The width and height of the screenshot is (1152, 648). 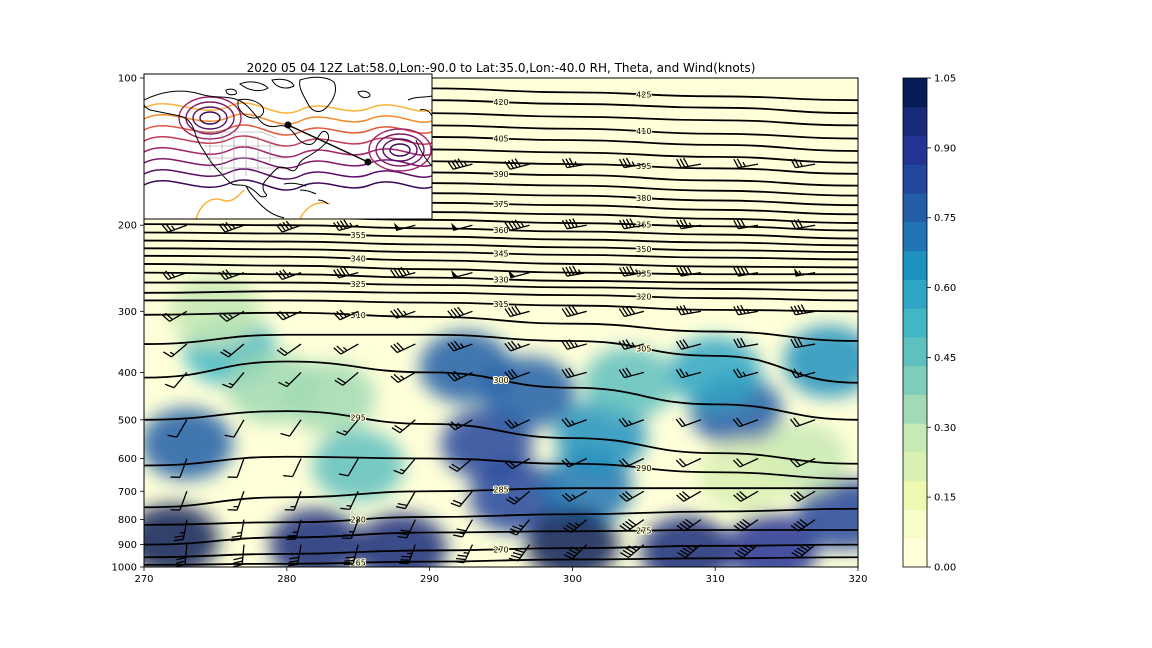 I want to click on theta-label-330: 330, so click(x=500, y=279).